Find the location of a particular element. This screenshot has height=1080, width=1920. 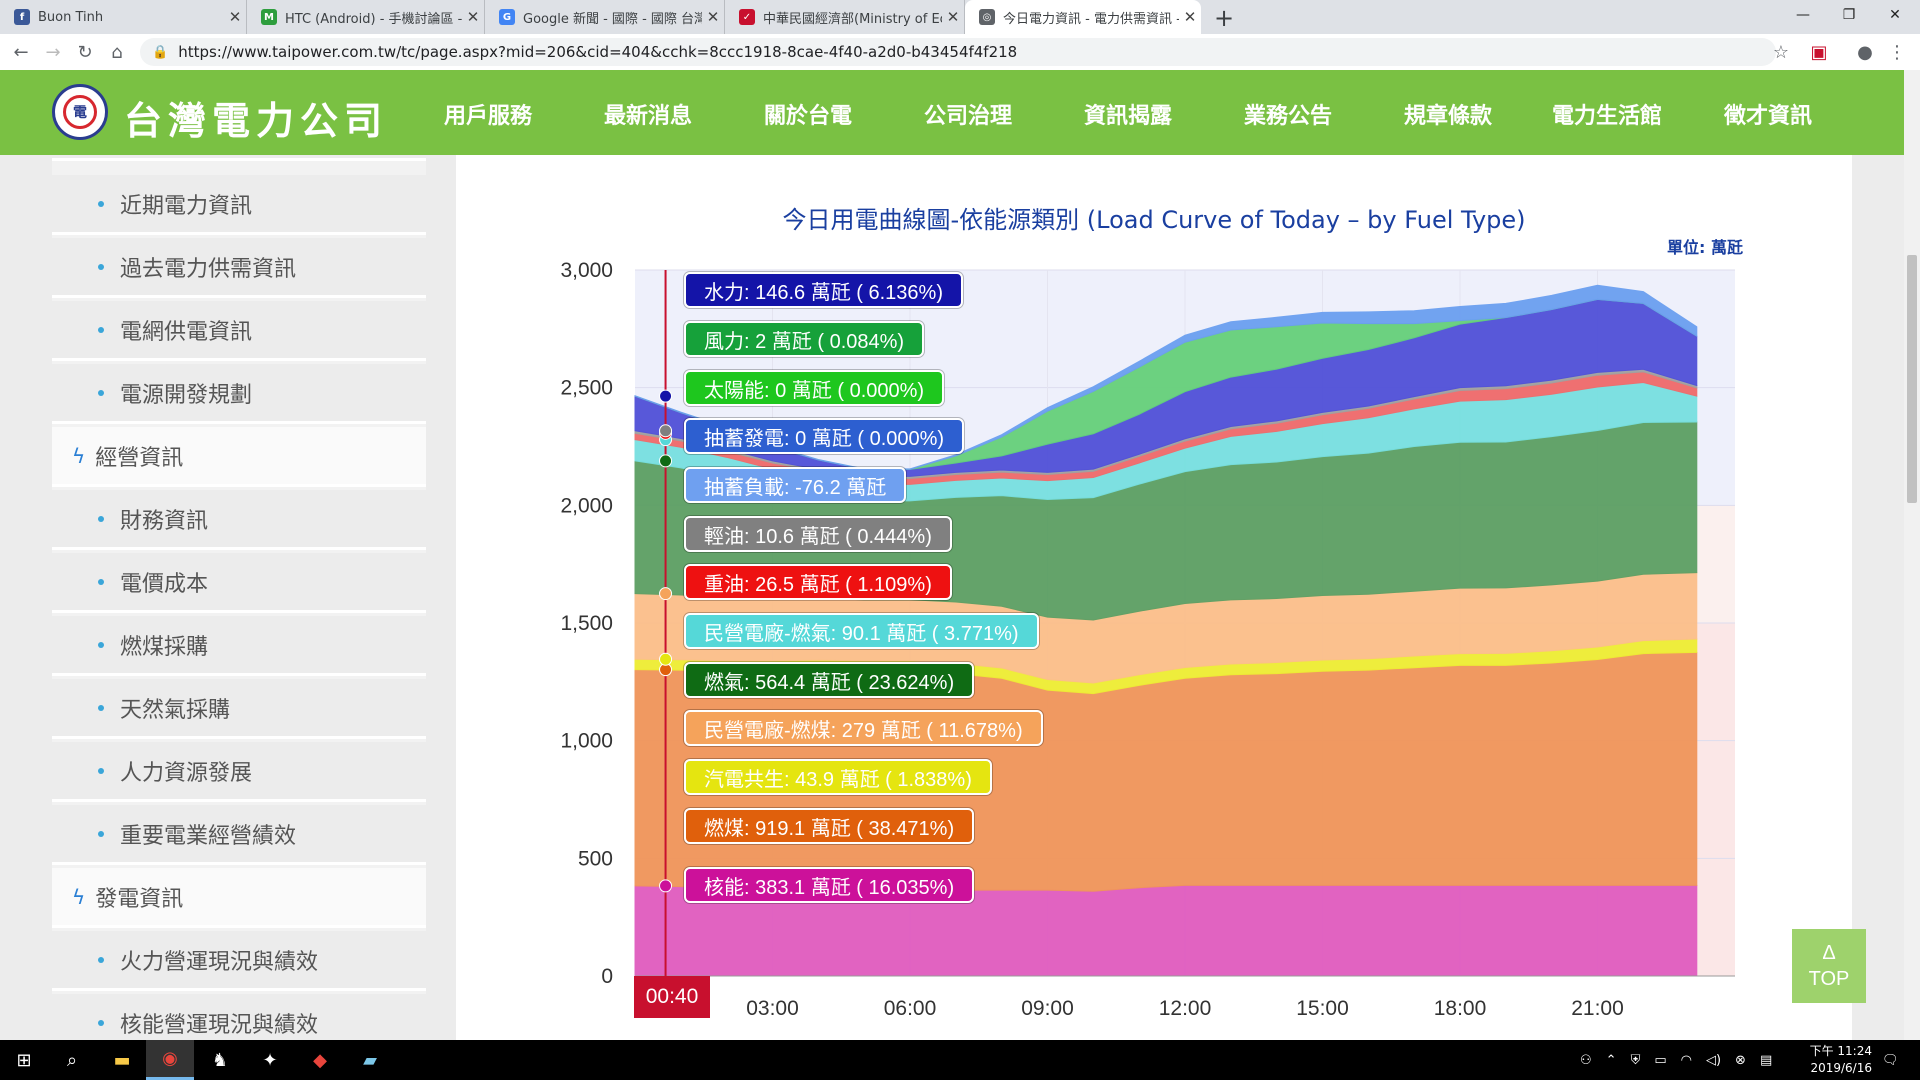

browser-tab: ✓ 中華民國經濟部(Ministry of Eco ✕ is located at coordinates (845, 17).